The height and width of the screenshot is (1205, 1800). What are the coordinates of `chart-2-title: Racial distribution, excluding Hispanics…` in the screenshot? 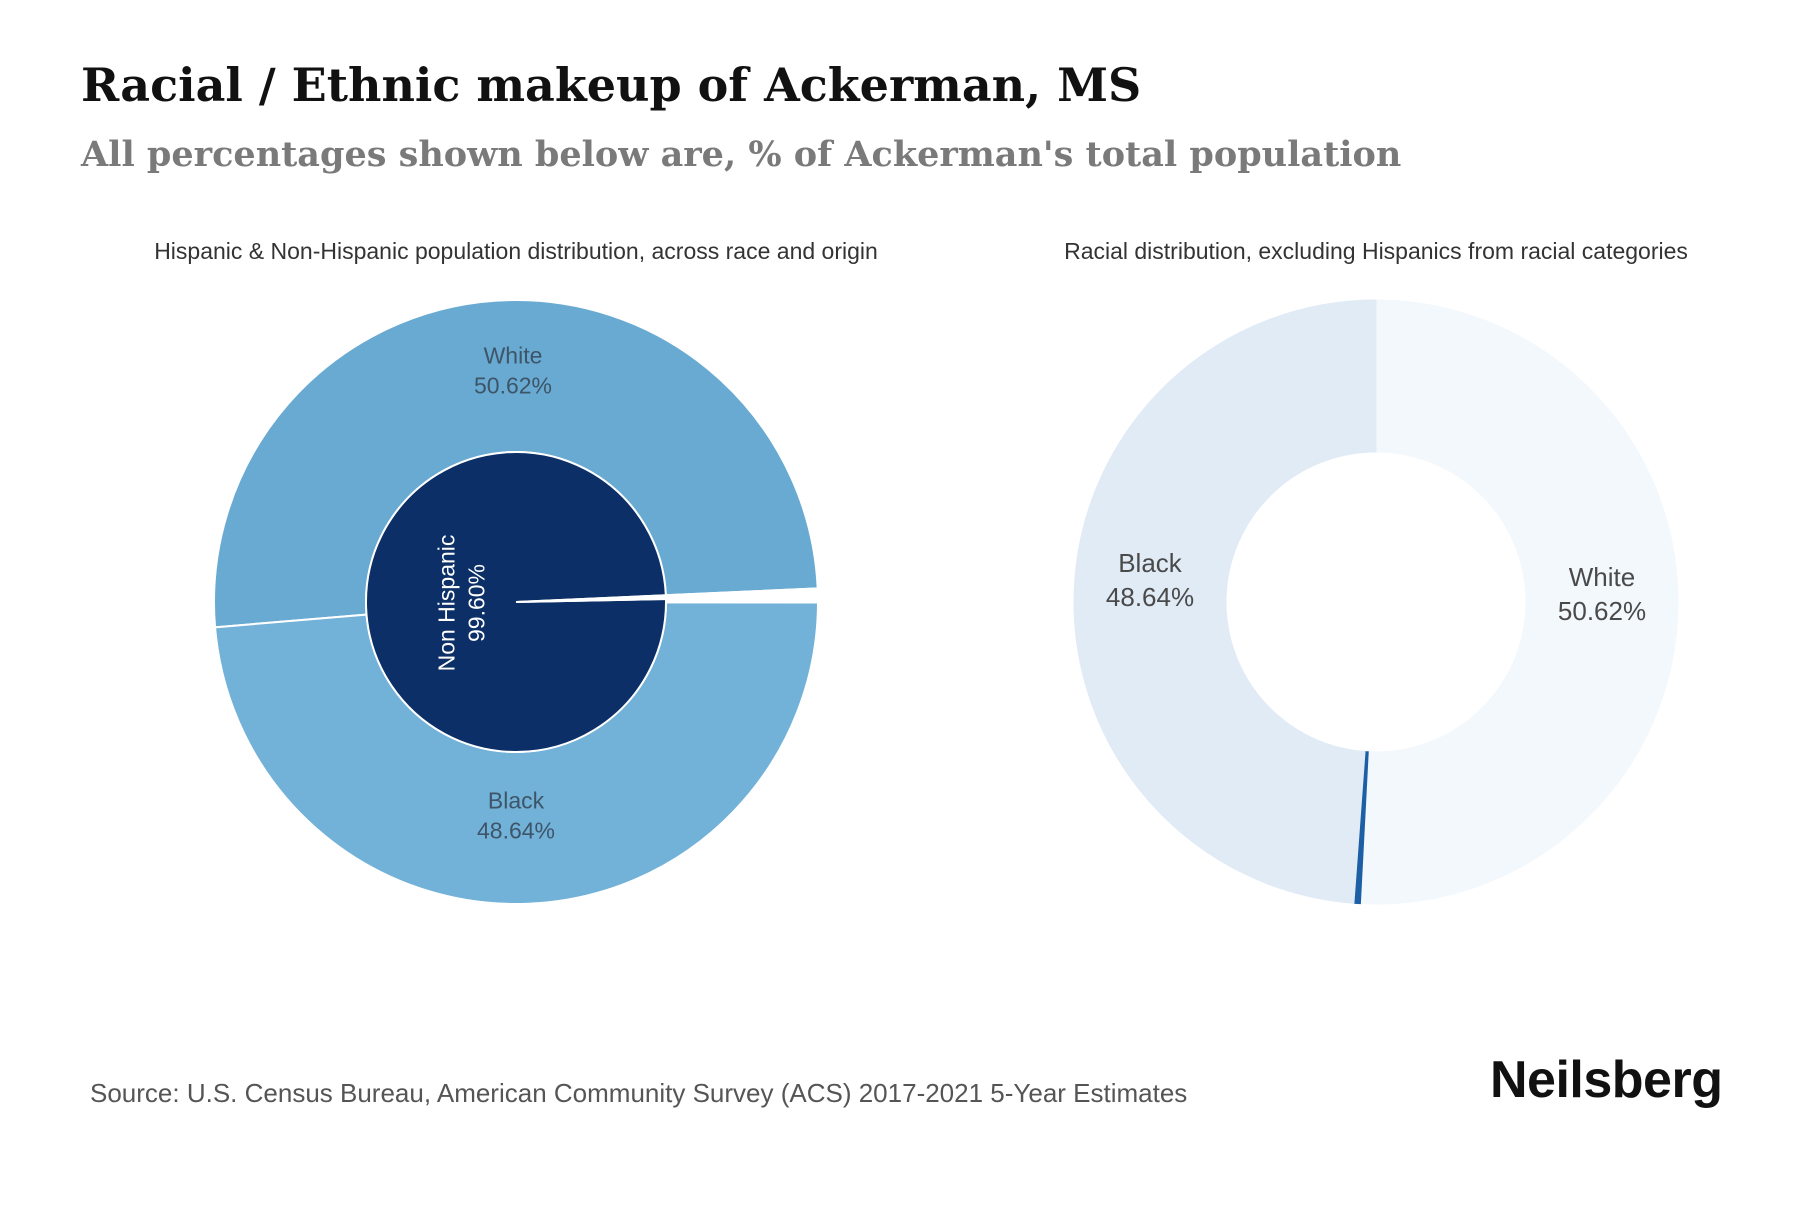 It's located at (1376, 251).